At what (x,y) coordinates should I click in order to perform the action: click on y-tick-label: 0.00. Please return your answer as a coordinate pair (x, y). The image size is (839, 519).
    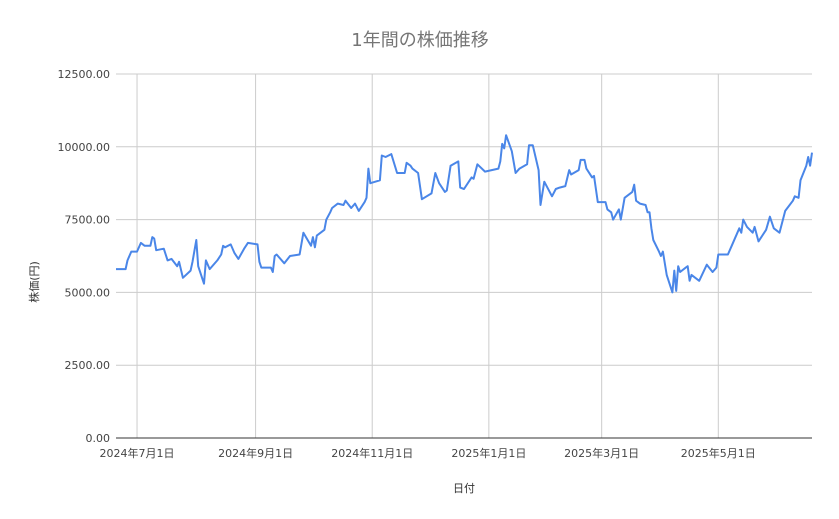
    Looking at the image, I should click on (98, 438).